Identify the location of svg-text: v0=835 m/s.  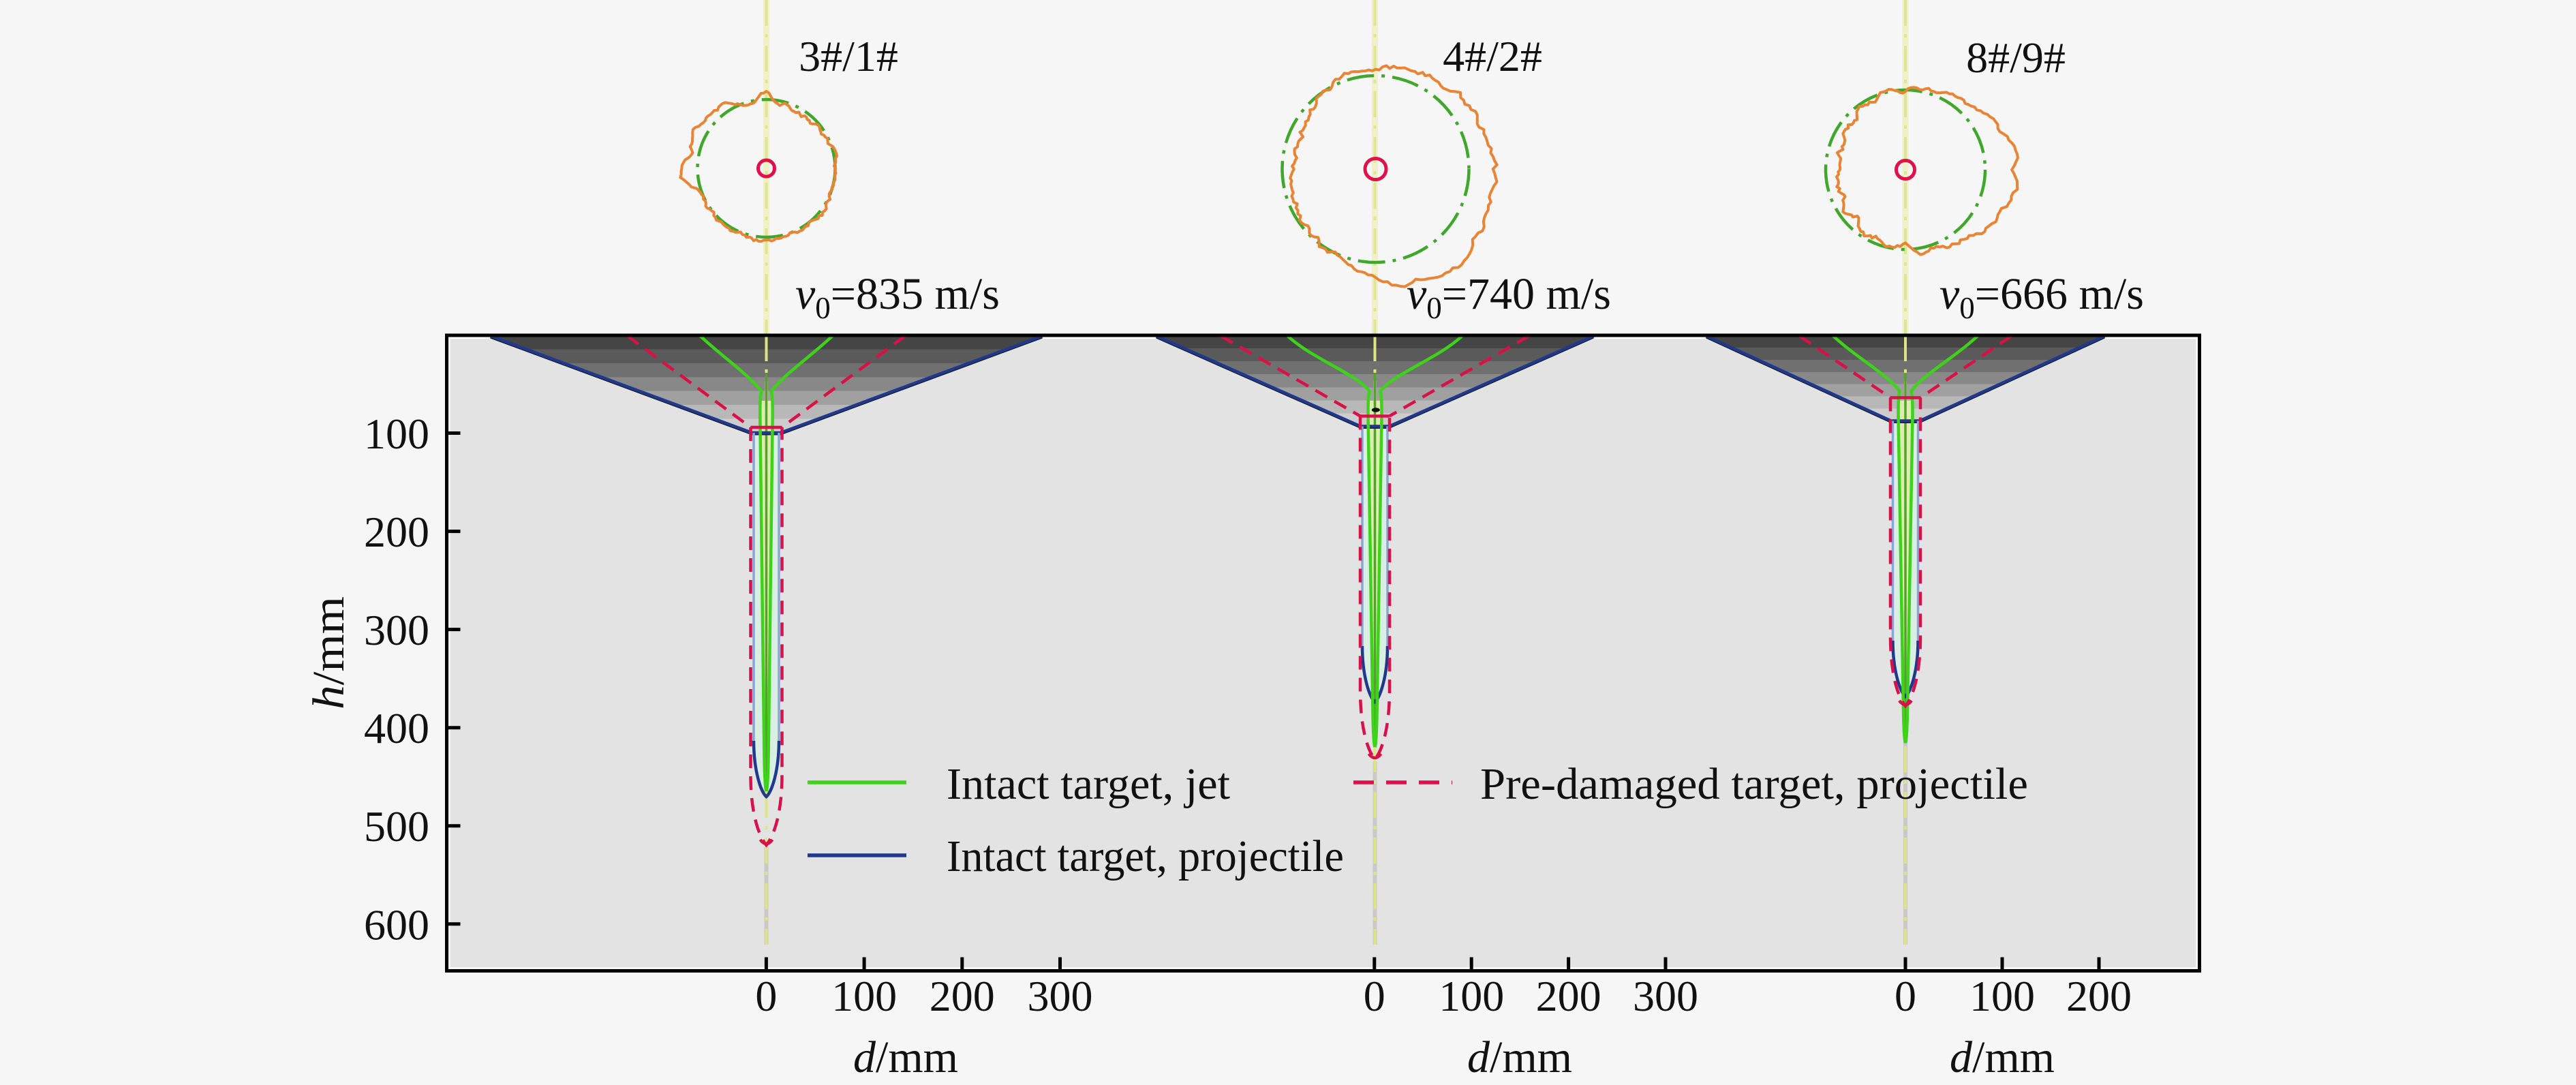
(897, 297).